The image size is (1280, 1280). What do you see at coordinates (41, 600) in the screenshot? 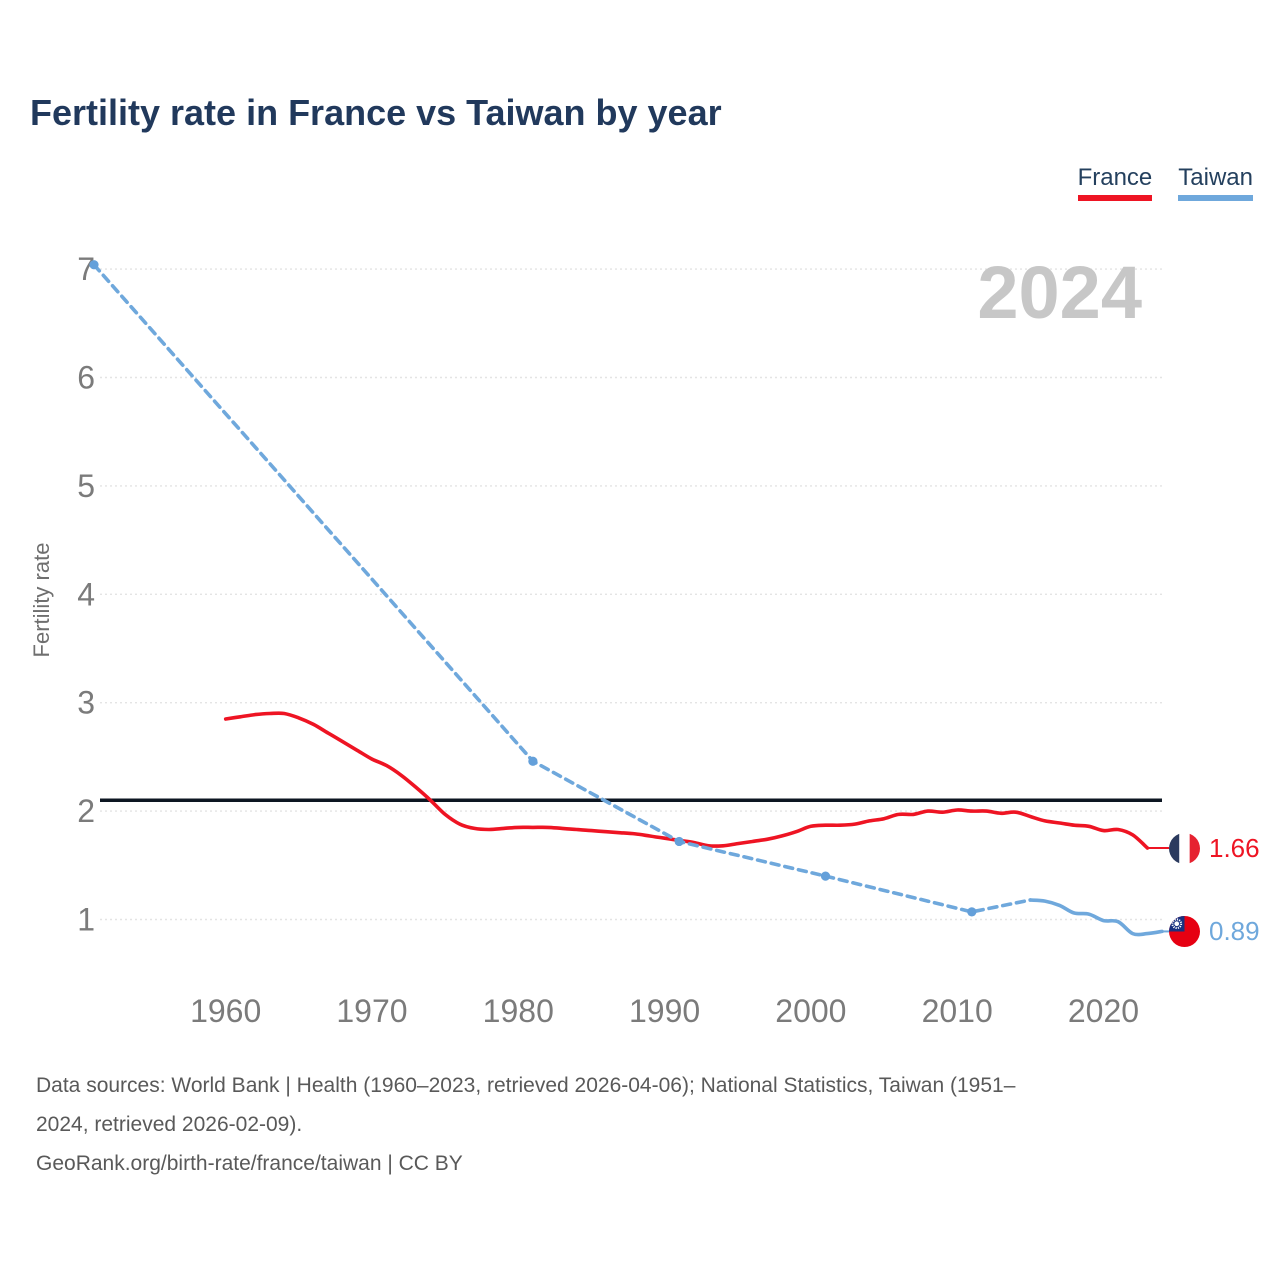
I see `y-axis-title: Fertility rate` at bounding box center [41, 600].